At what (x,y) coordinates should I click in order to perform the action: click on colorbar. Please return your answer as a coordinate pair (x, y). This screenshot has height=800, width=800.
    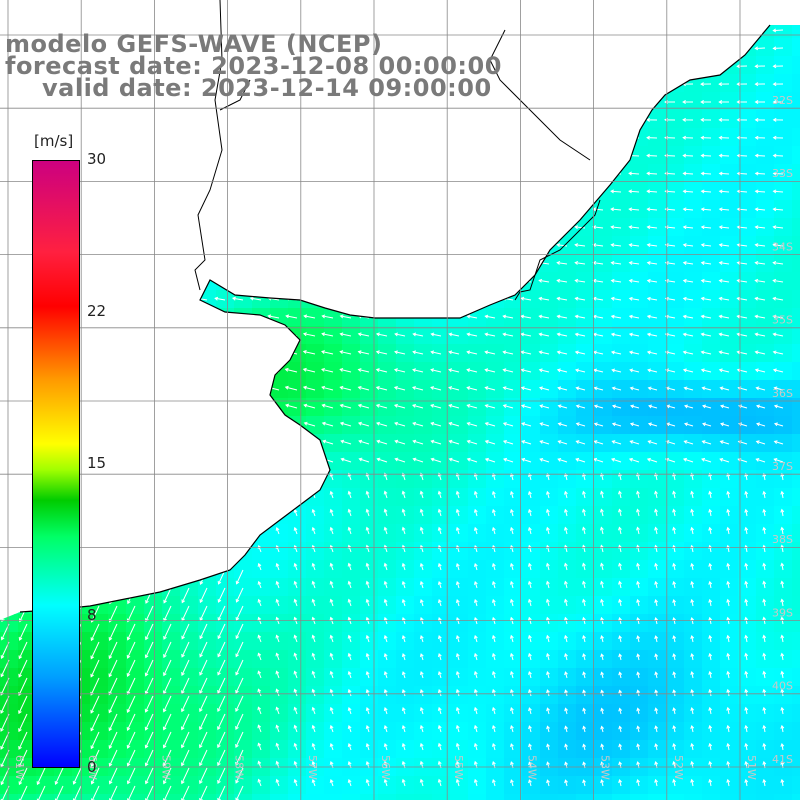
    Looking at the image, I should click on (56, 464).